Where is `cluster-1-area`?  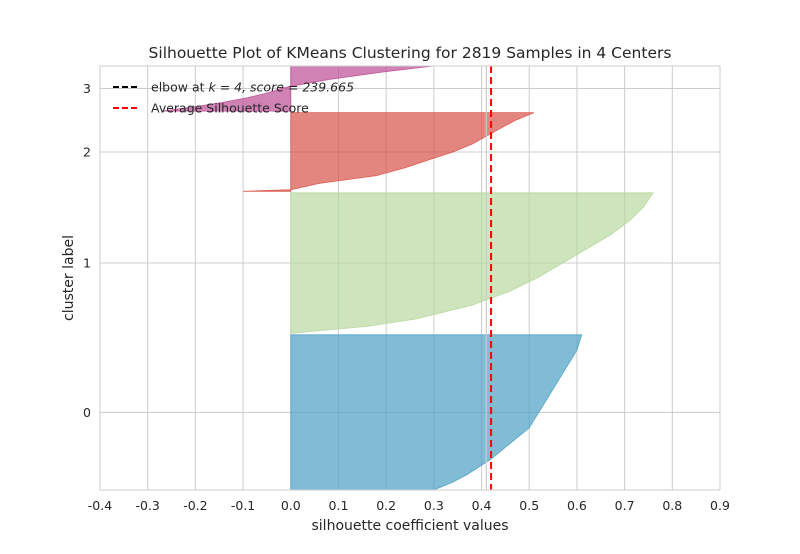 cluster-1-area is located at coordinates (472, 263).